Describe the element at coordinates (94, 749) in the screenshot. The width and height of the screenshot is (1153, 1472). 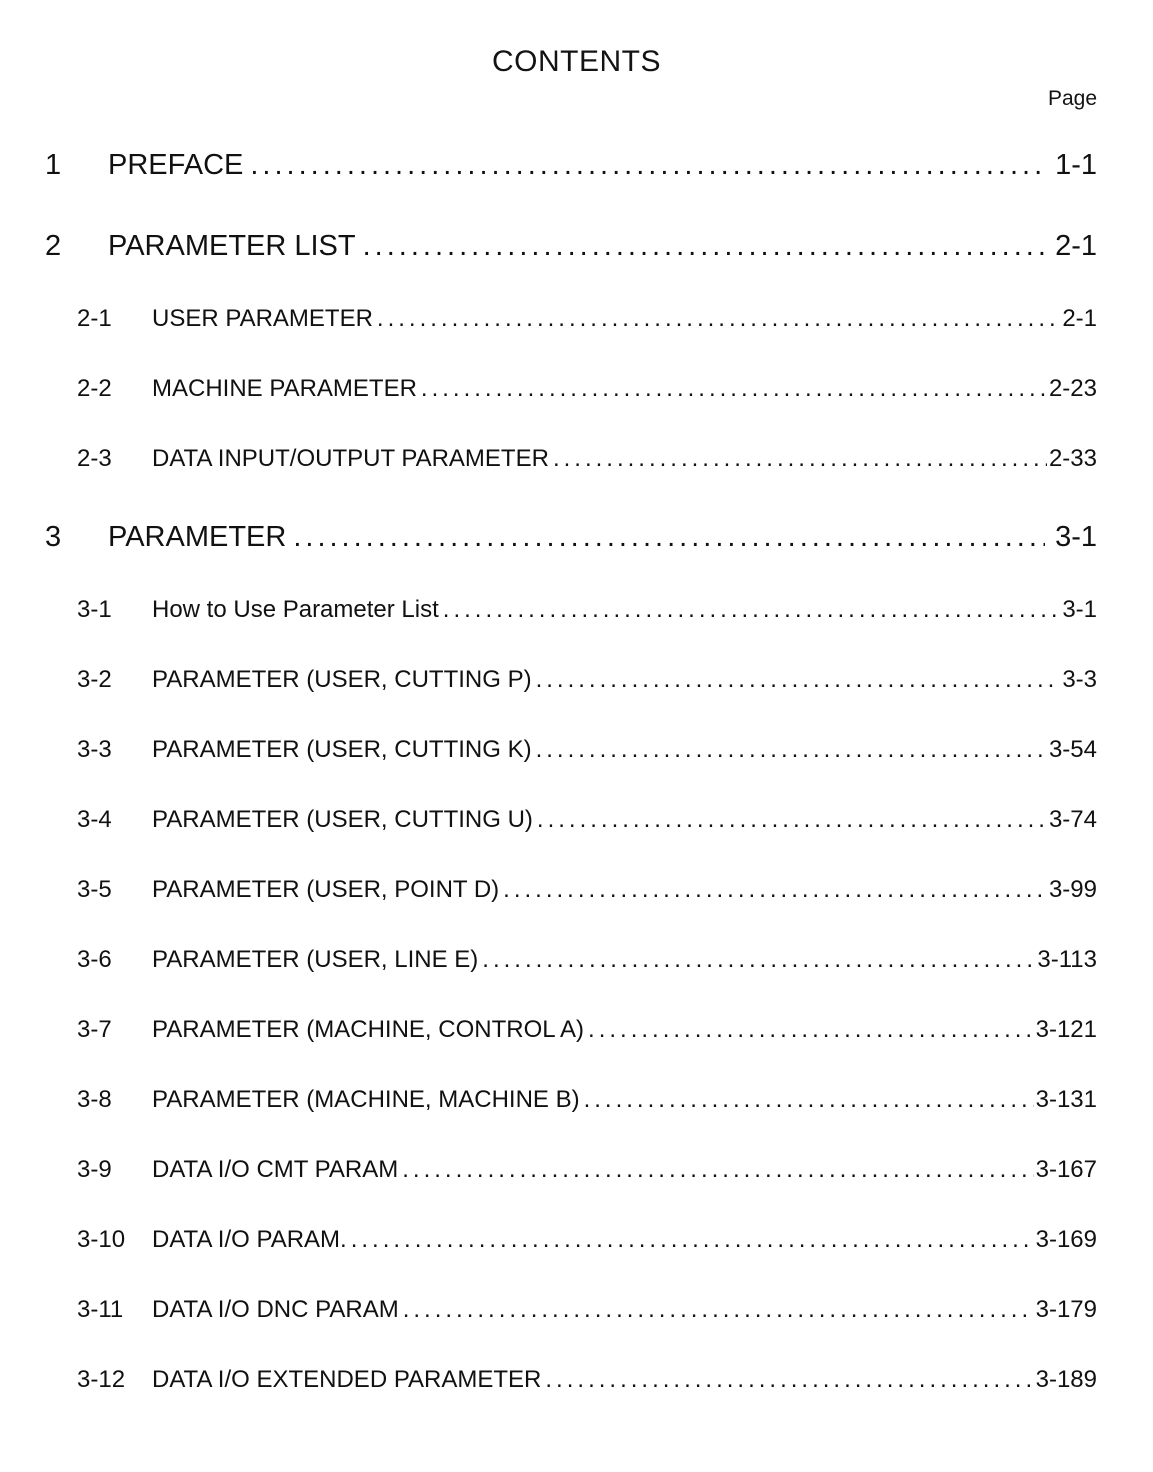
I see `toc-entry-number: 3-3` at that location.